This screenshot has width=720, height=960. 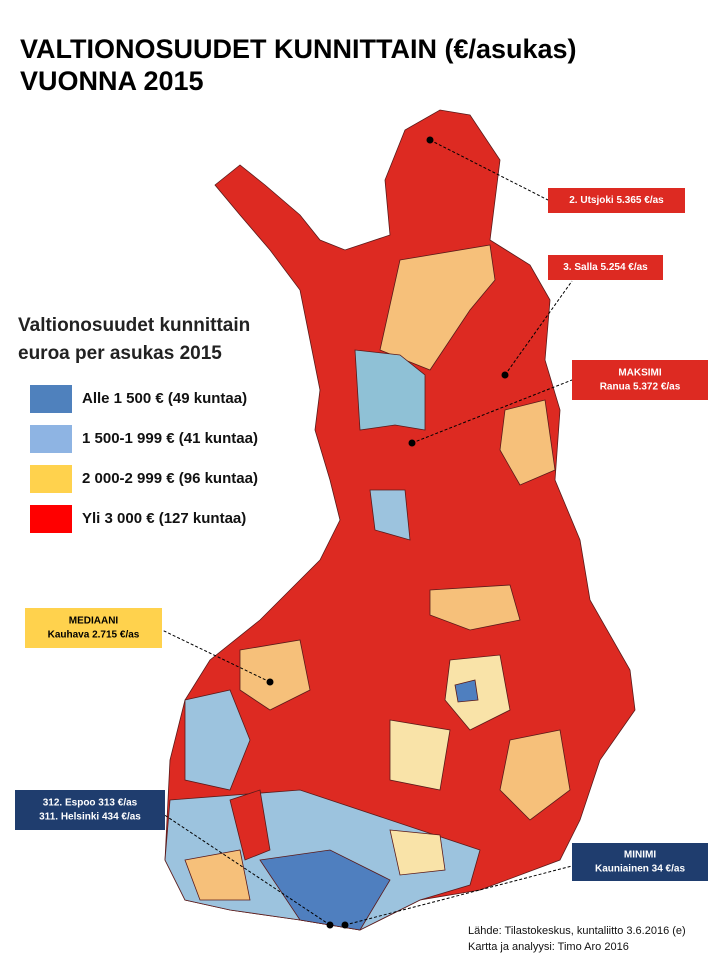 I want to click on legend-label: Alle 1 500 € (49 kuntaa), so click(x=164, y=398).